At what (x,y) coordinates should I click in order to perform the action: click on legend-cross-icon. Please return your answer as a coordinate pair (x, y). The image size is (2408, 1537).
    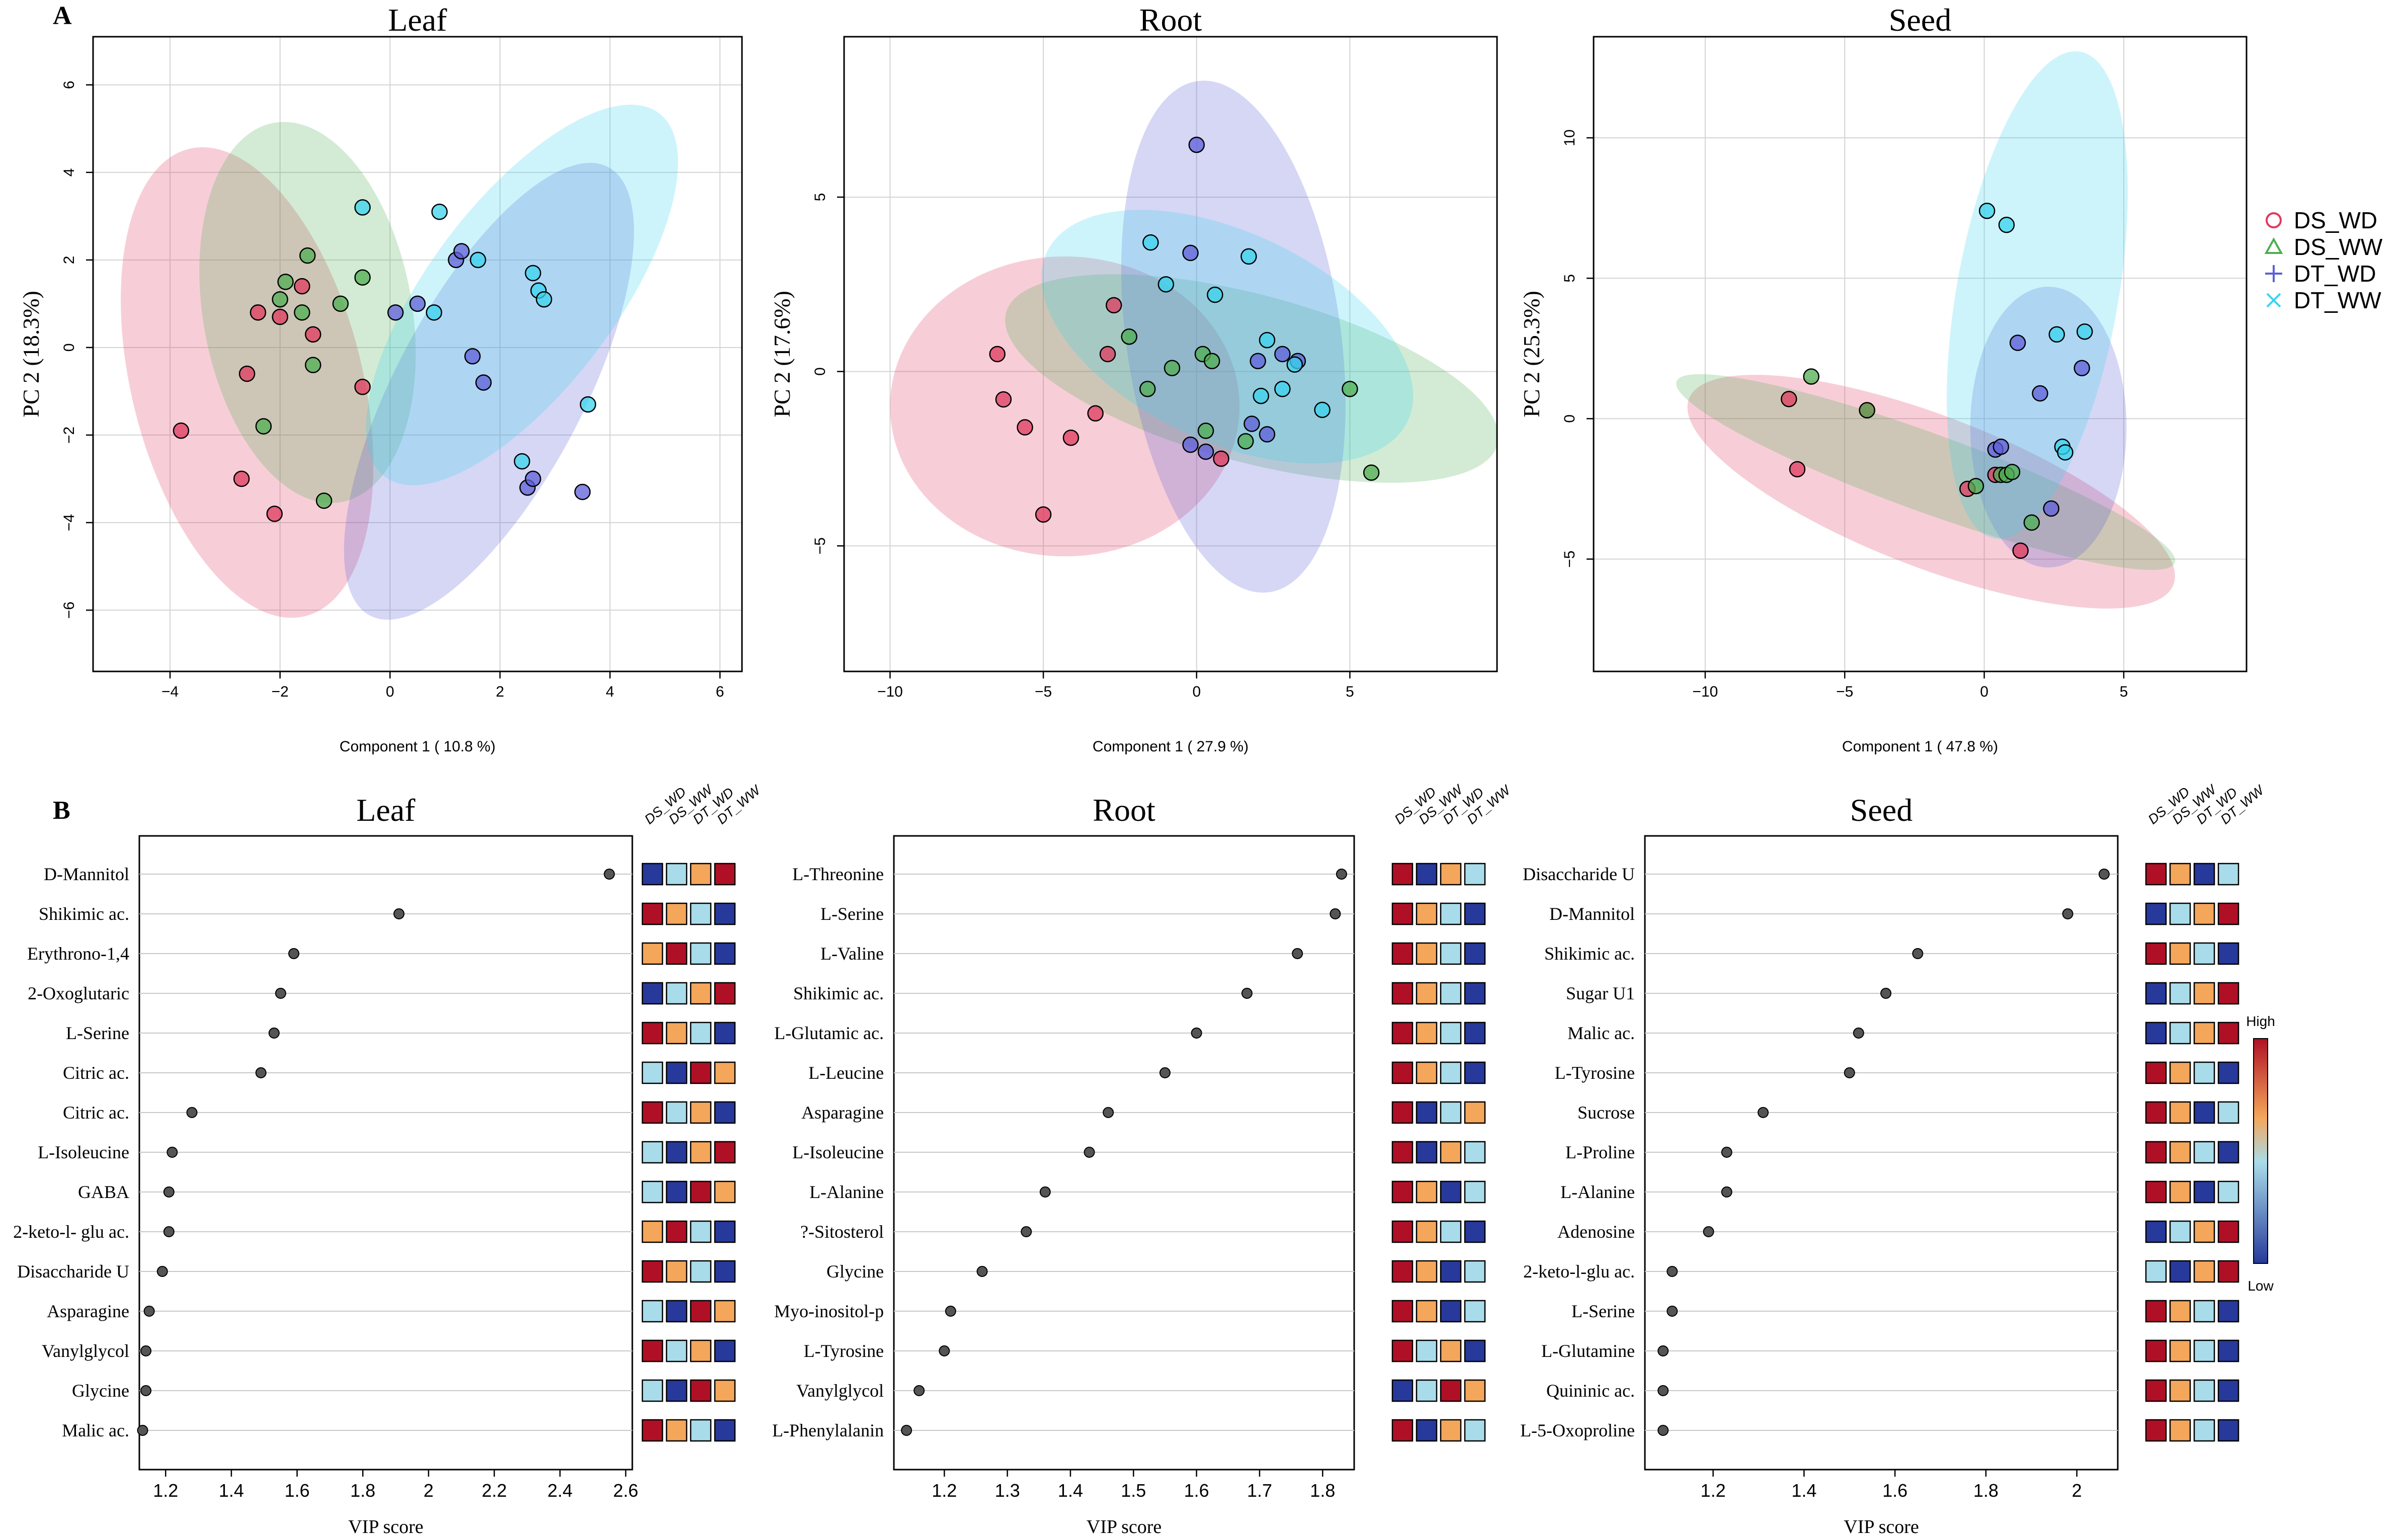
    Looking at the image, I should click on (2274, 301).